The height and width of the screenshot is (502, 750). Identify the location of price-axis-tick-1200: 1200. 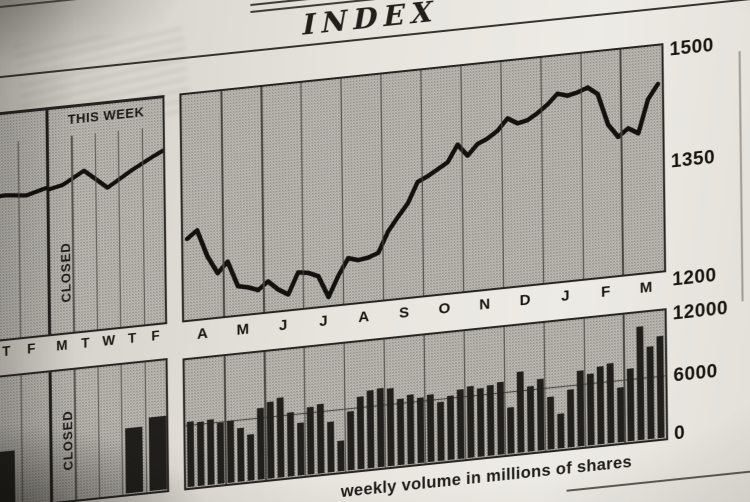
(694, 277).